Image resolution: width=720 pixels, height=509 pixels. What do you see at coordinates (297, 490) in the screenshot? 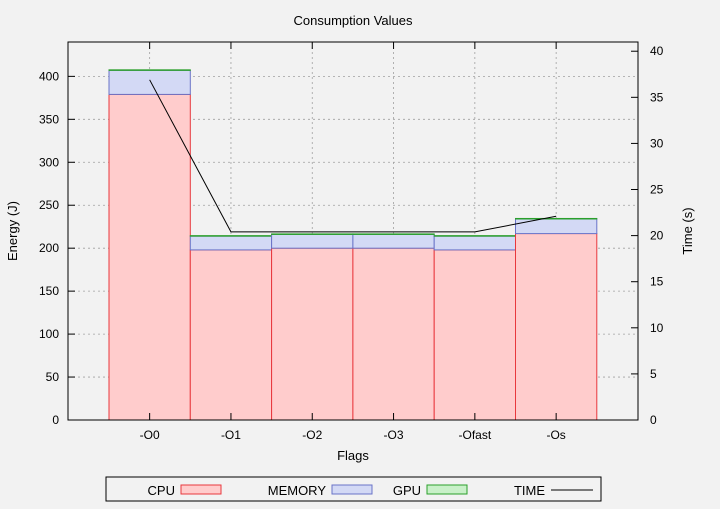
I see `legend-label-memory: MEMORY` at bounding box center [297, 490].